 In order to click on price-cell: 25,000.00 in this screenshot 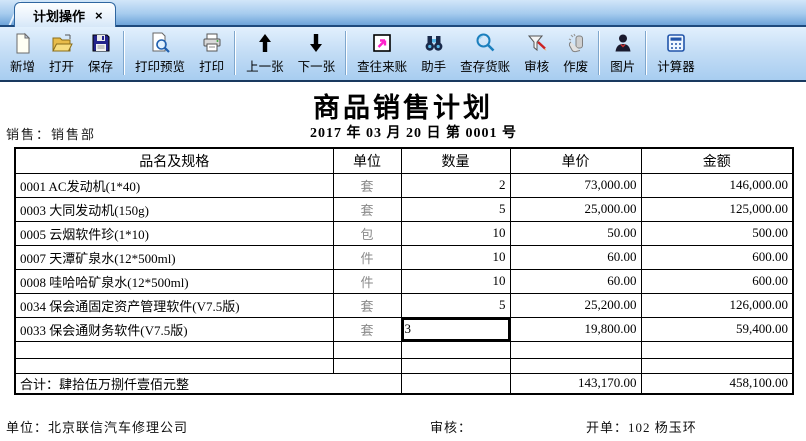, I will do `click(575, 209)`.